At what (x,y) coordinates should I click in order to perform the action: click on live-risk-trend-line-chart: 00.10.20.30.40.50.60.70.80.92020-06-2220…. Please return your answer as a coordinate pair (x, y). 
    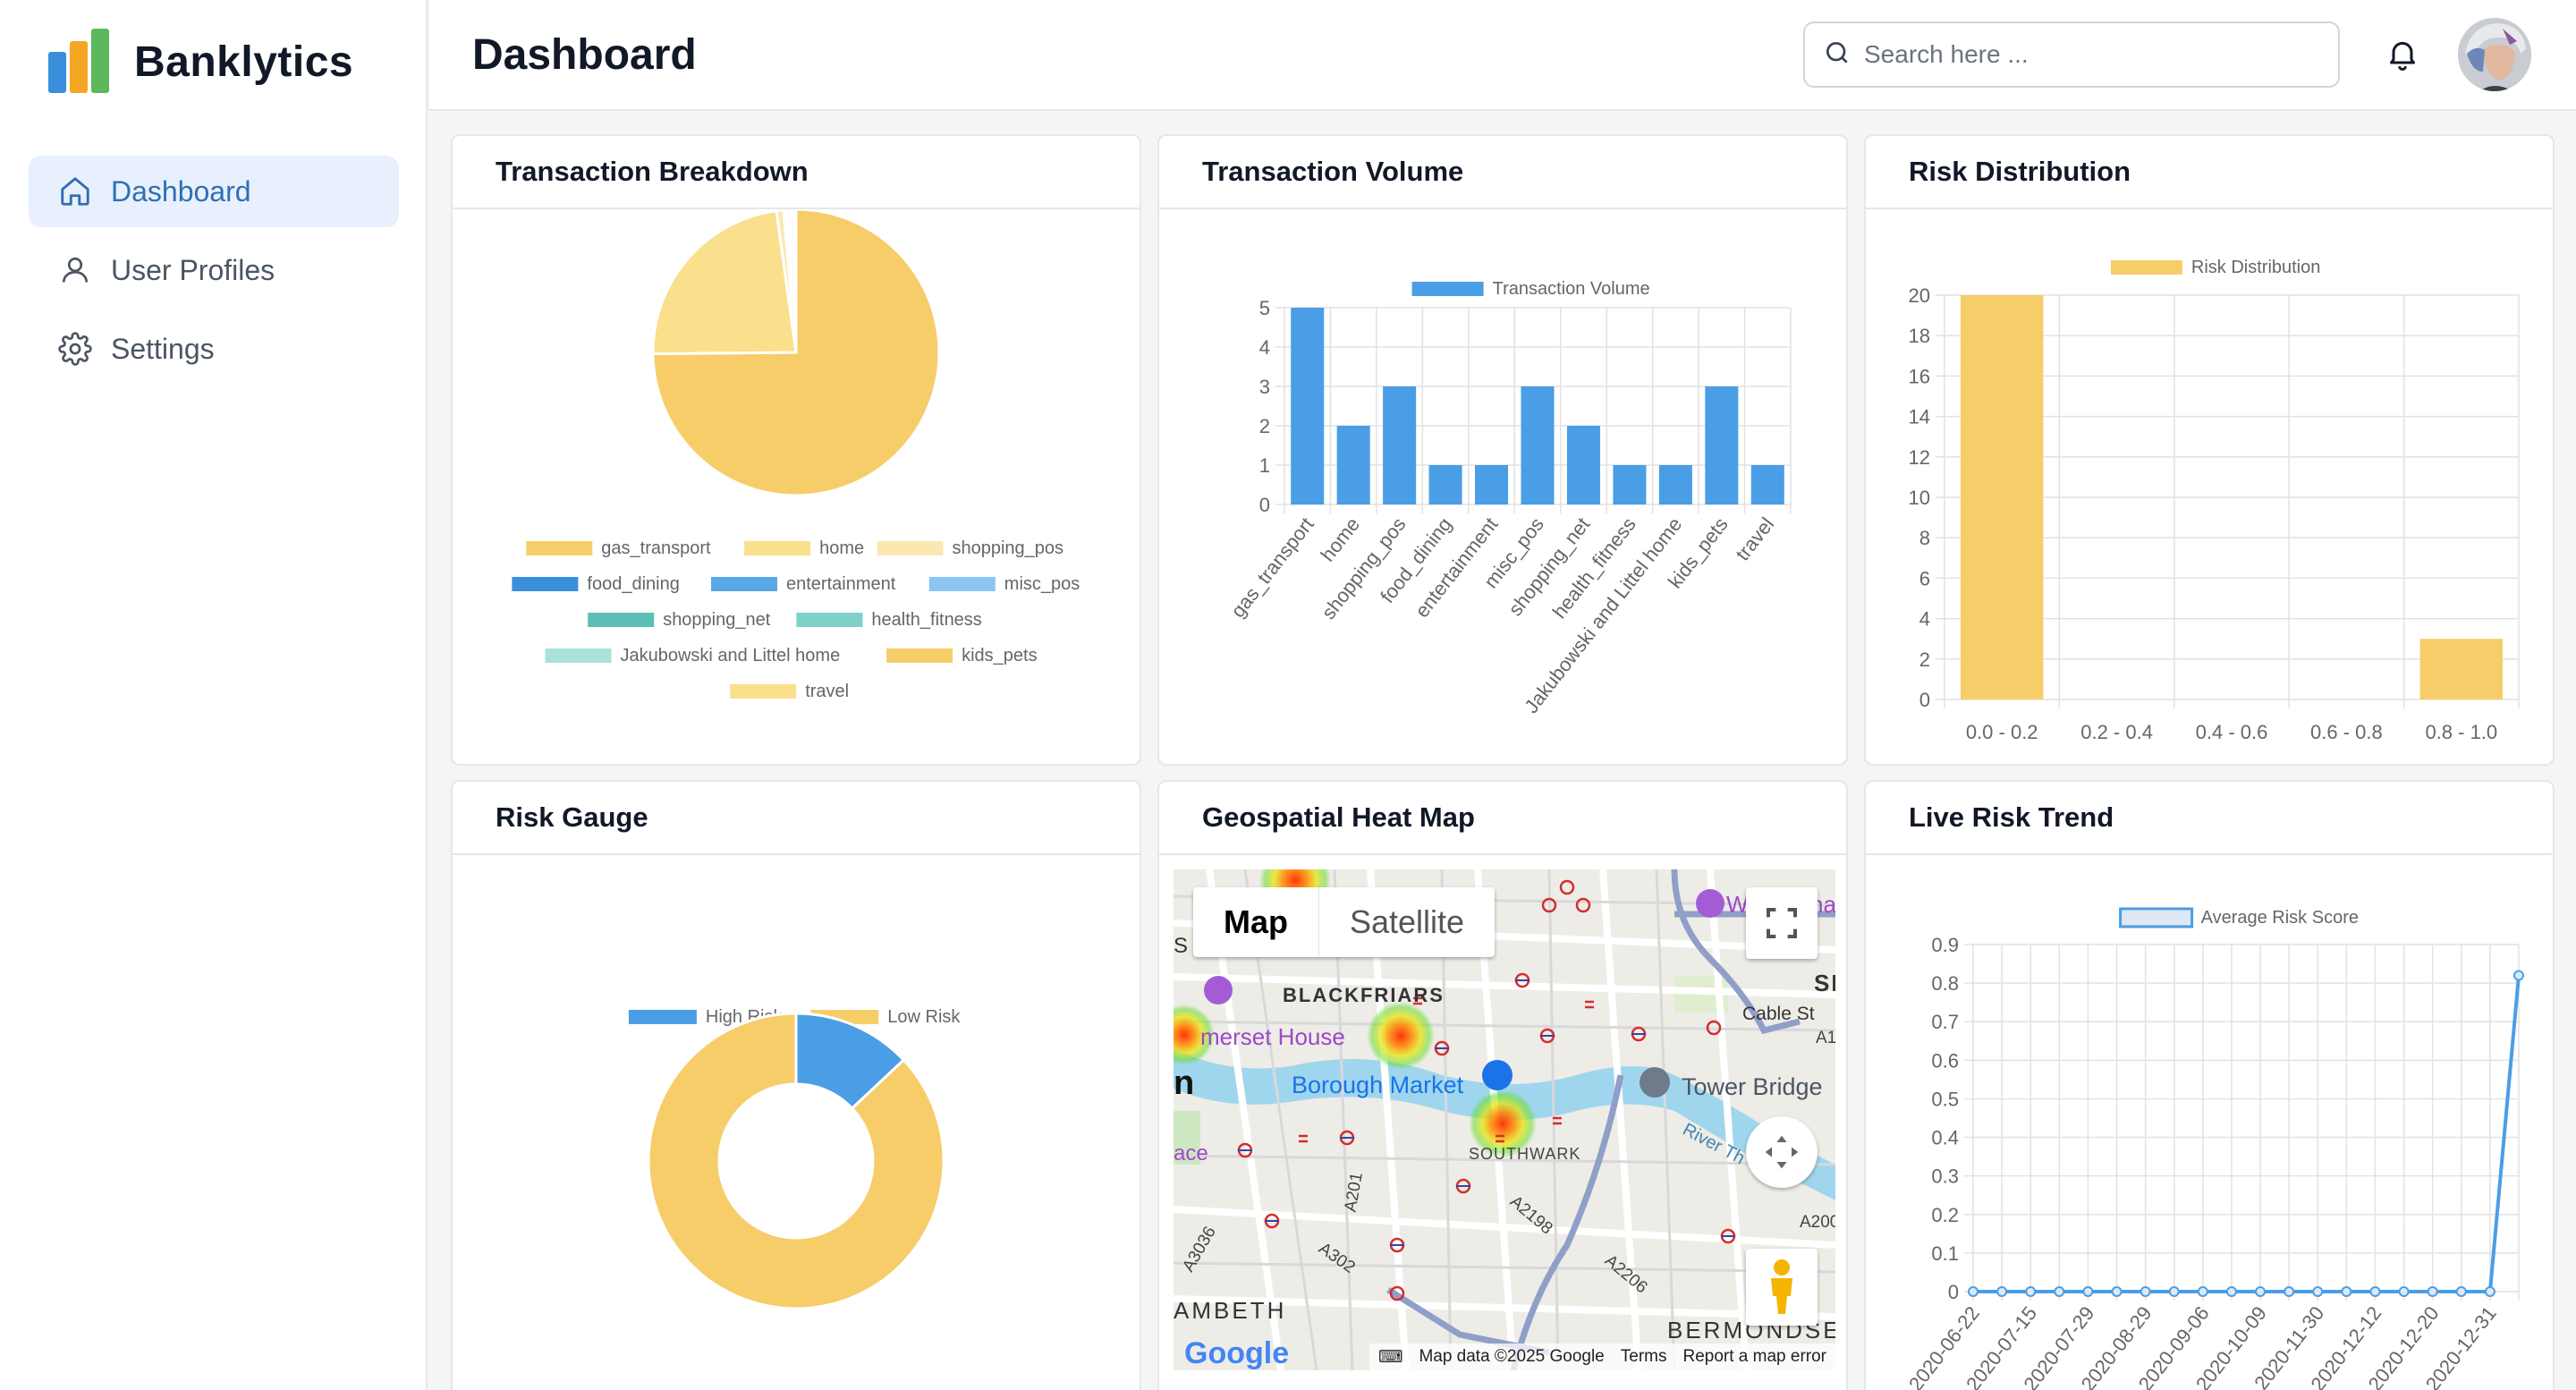
    Looking at the image, I should click on (2214, 1148).